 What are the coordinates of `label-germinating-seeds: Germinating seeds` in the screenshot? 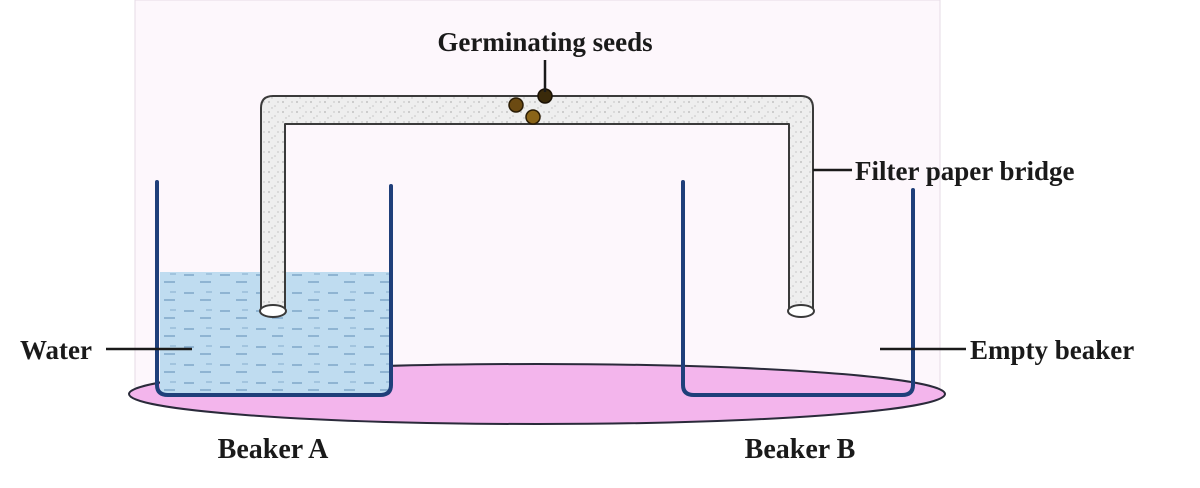 It's located at (544, 42).